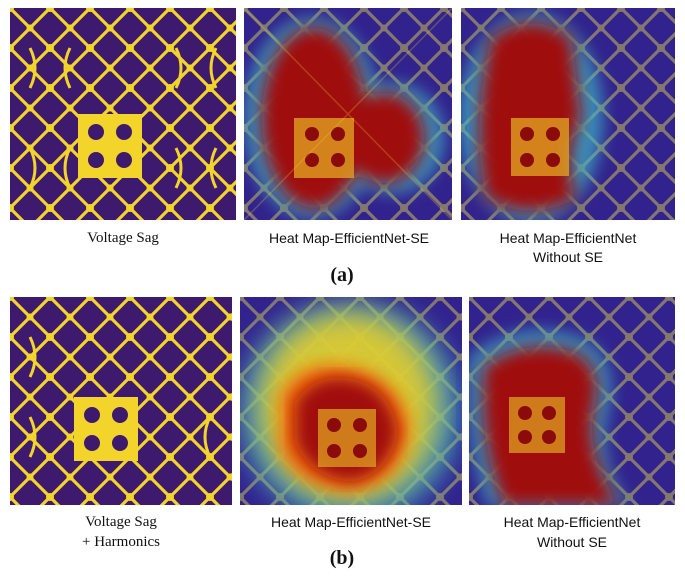 This screenshot has height=577, width=685. Describe the element at coordinates (123, 238) in the screenshot. I see `caption-voltage-sag-a: Voltage Sag` at that location.